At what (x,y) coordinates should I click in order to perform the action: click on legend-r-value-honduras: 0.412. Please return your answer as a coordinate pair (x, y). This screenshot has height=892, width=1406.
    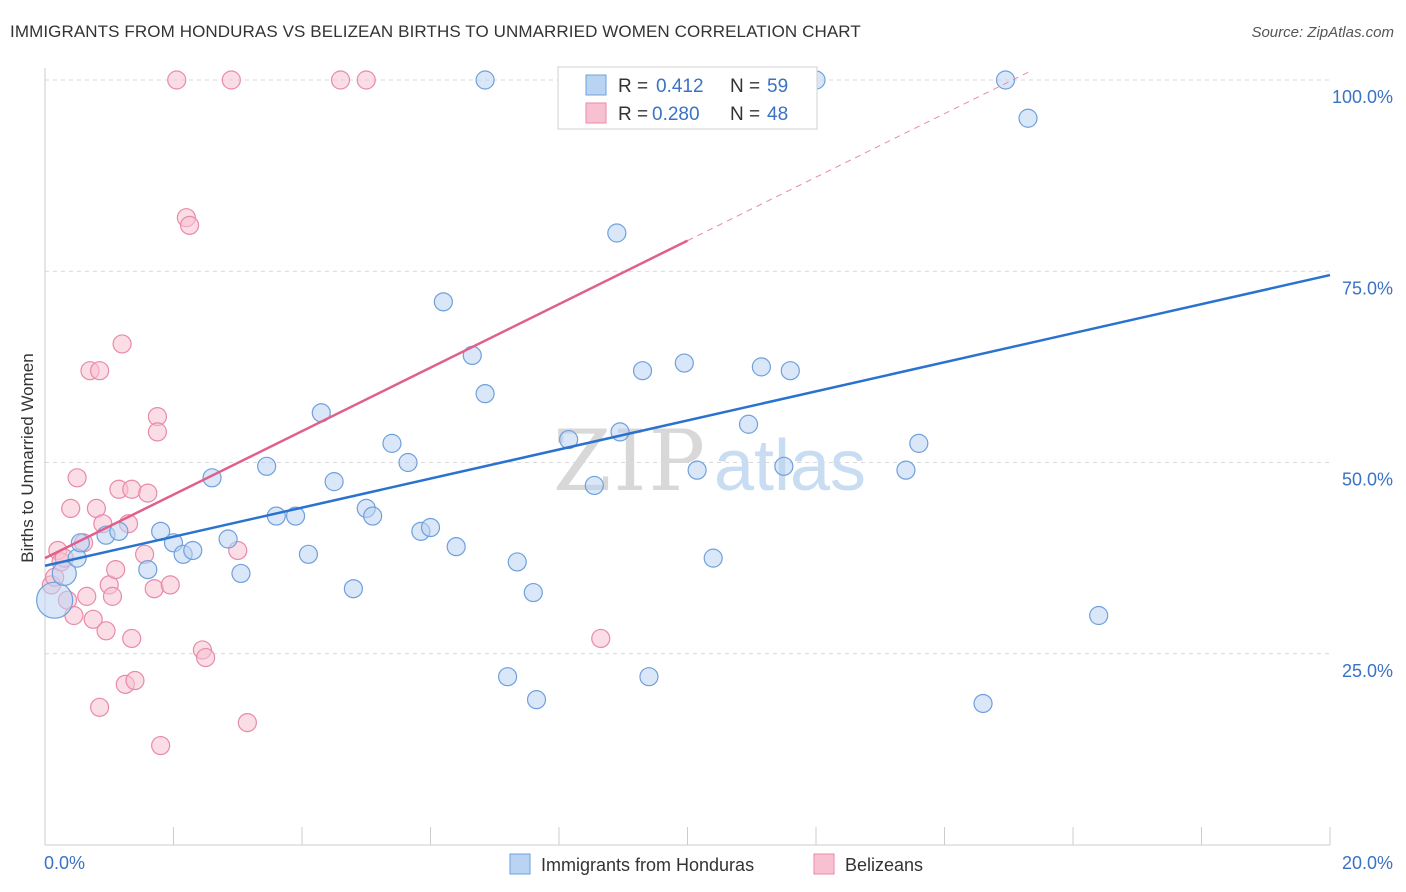
    Looking at the image, I should click on (680, 86).